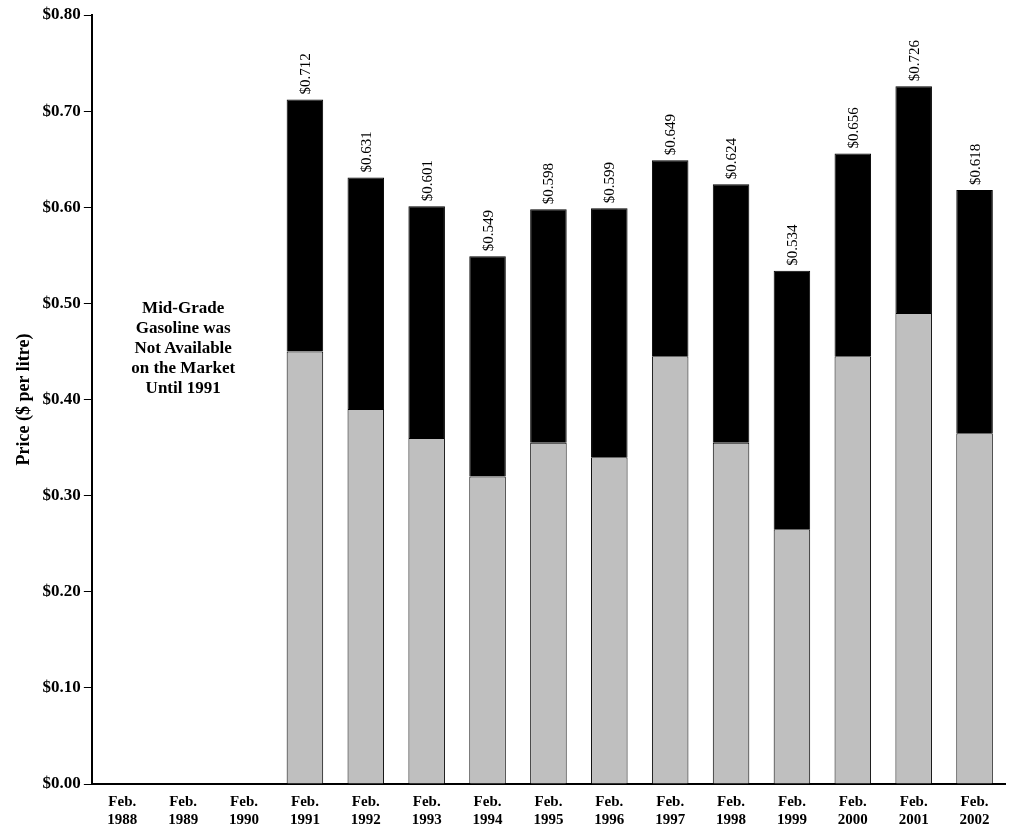  Describe the element at coordinates (24, 399) in the screenshot. I see `y-axis-title: Price ($ per litre)` at that location.